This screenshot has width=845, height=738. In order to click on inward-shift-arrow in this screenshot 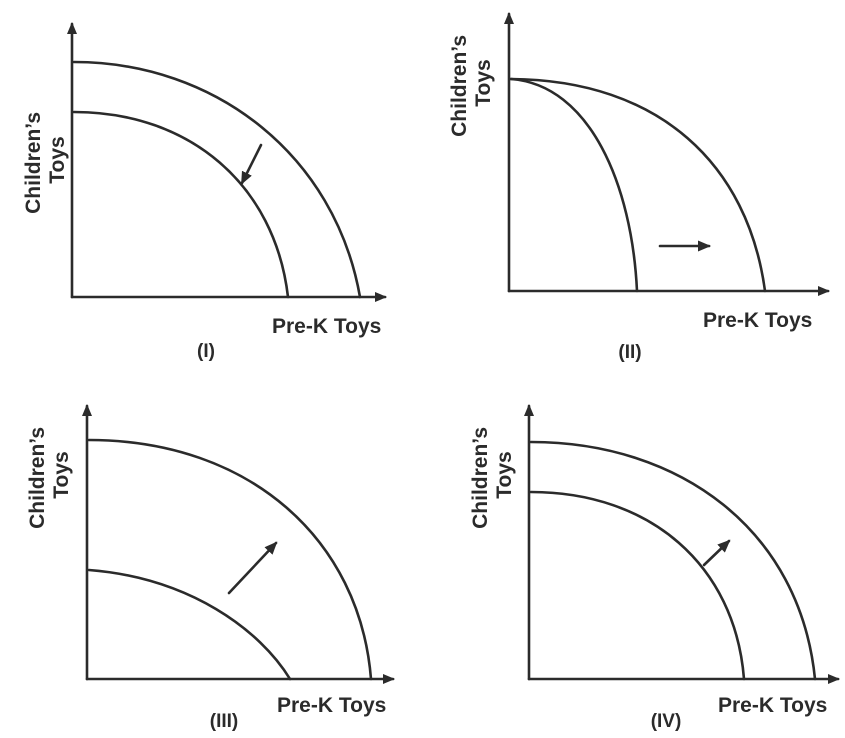, I will do `click(251, 164)`.